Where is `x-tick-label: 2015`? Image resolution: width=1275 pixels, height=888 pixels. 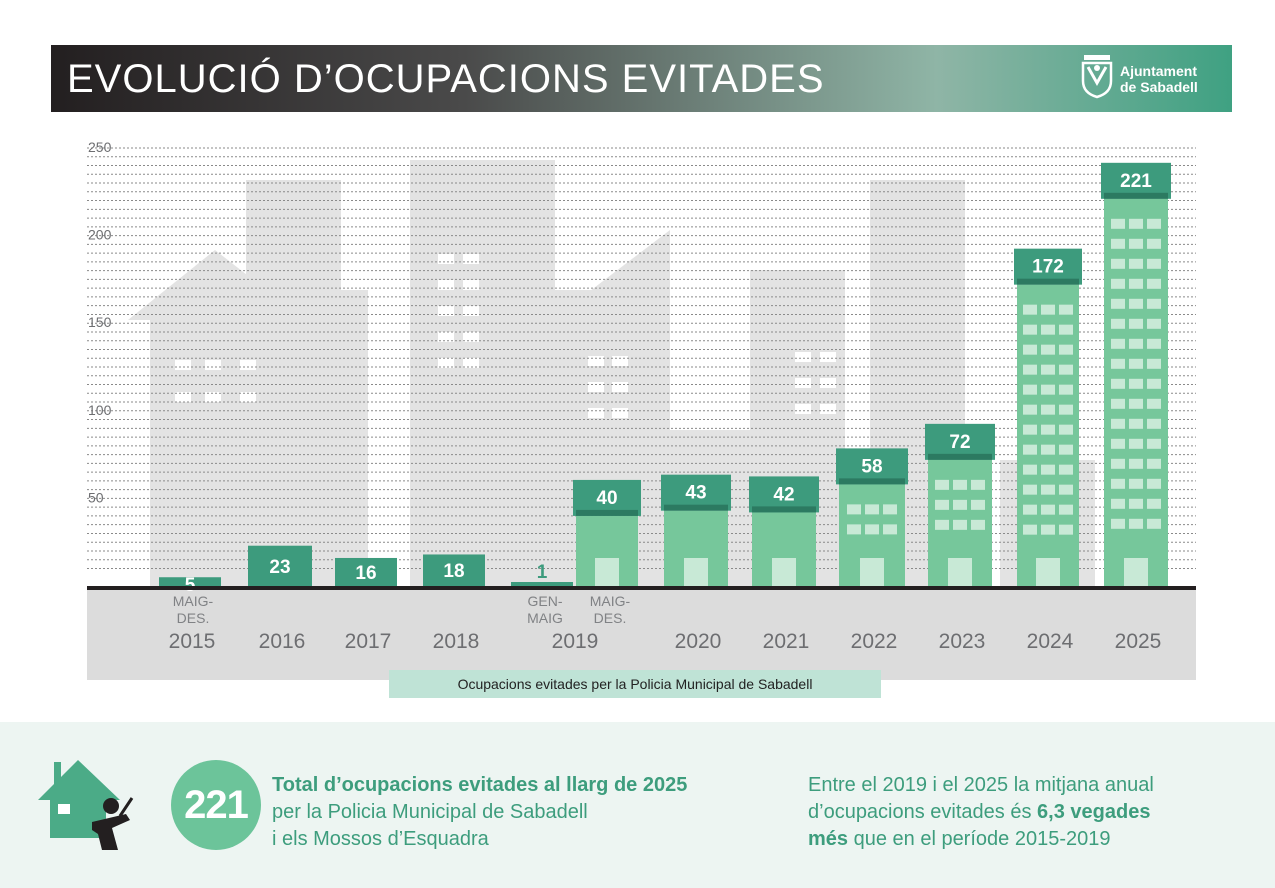 x-tick-label: 2015 is located at coordinates (192, 641).